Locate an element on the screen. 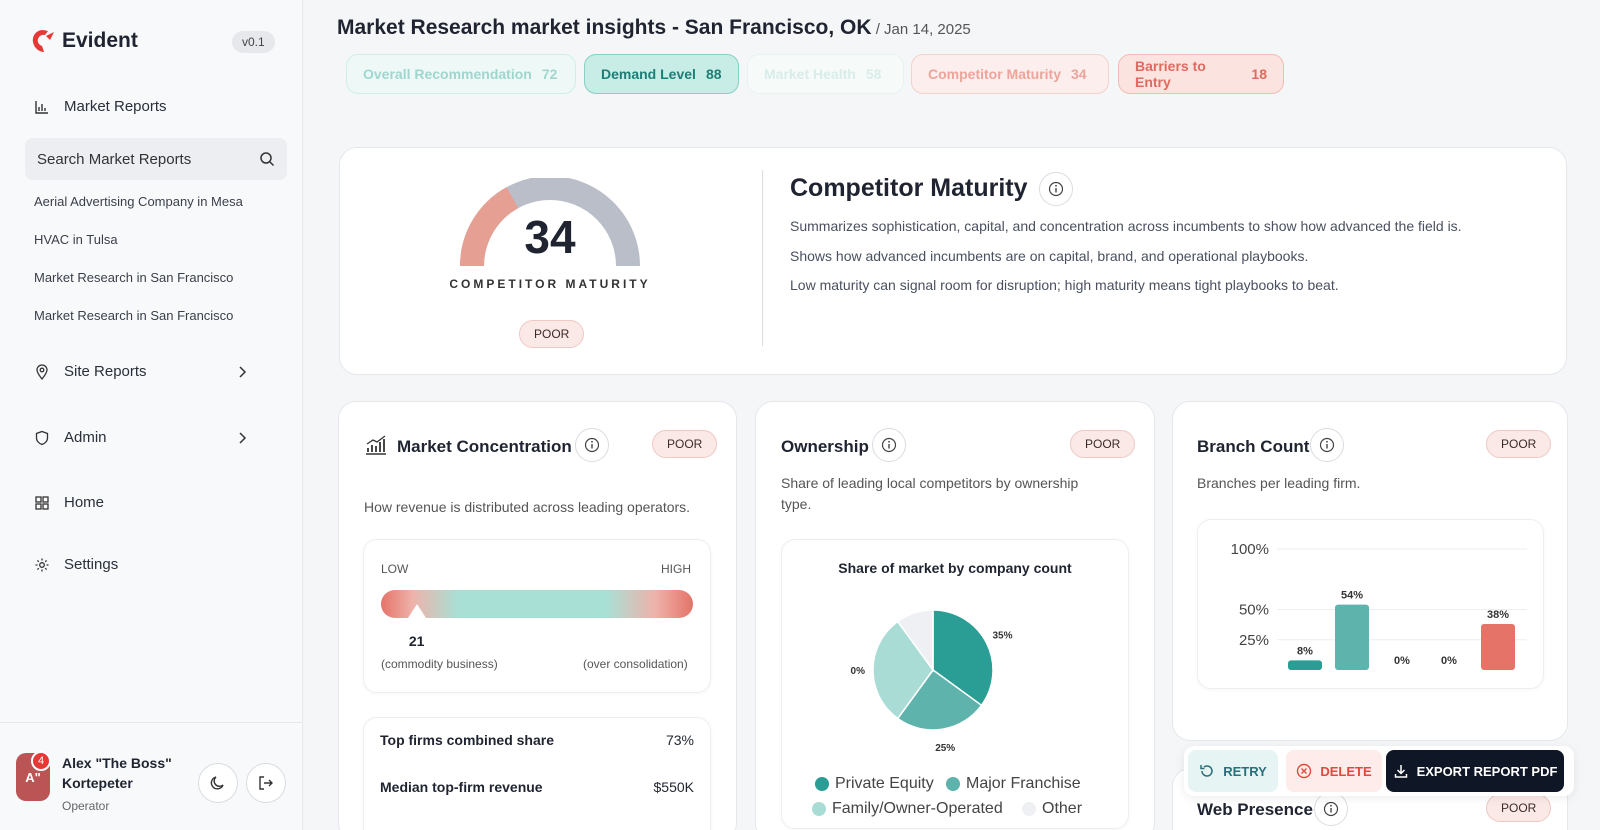 This screenshot has height=830, width=1600. pie-slice-label: 10% is located at coordinates (909, 602).